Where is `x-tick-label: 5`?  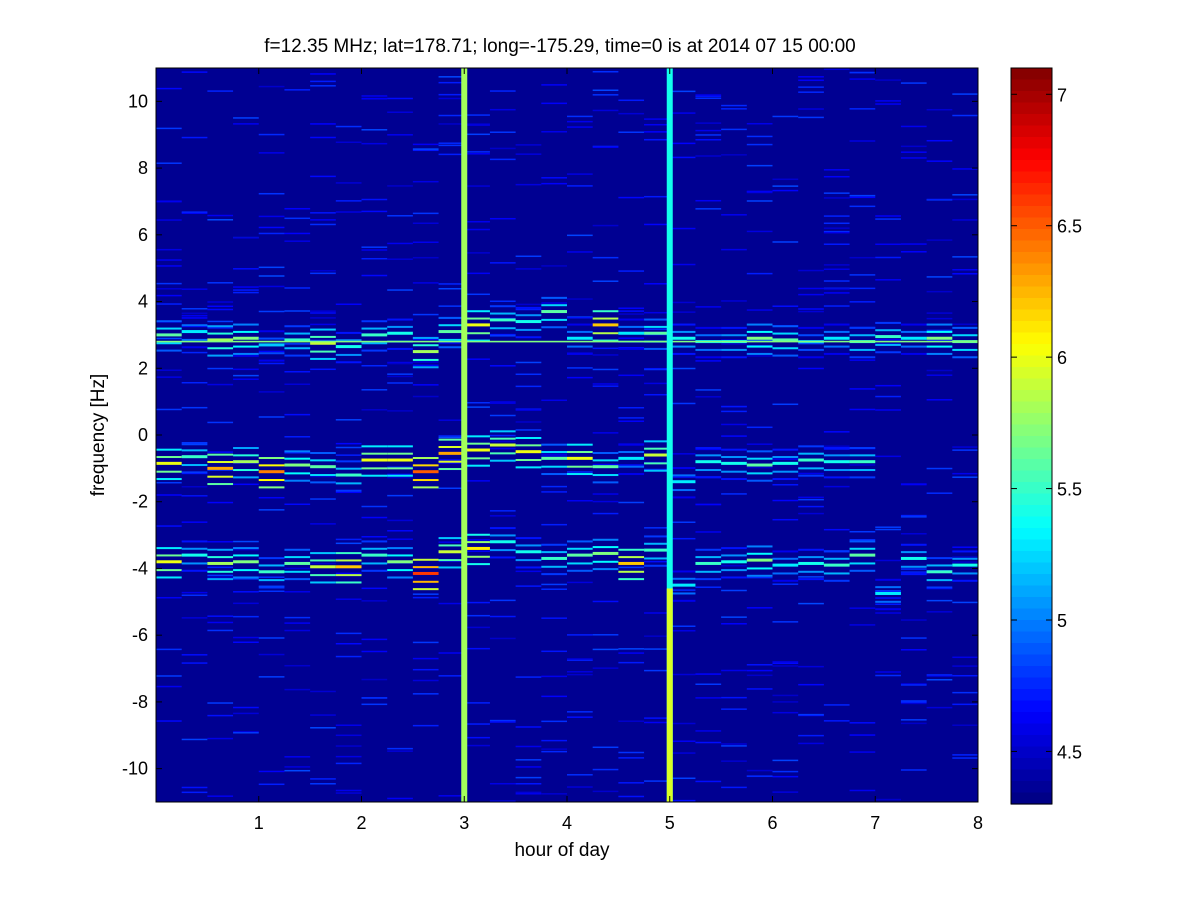 x-tick-label: 5 is located at coordinates (670, 823).